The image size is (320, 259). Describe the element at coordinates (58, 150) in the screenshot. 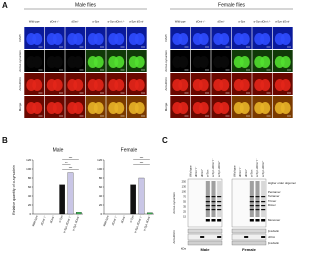

I see `chart-title: Male` at that location.